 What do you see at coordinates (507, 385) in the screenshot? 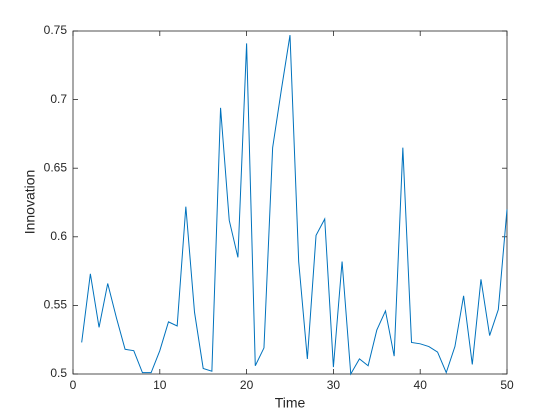
I see `x-tick-label: 50` at bounding box center [507, 385].